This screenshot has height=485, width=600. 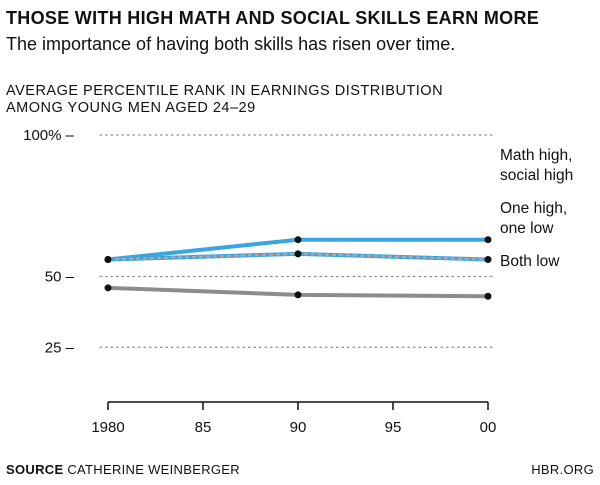 What do you see at coordinates (488, 427) in the screenshot?
I see `x-tick-label-2000: 00` at bounding box center [488, 427].